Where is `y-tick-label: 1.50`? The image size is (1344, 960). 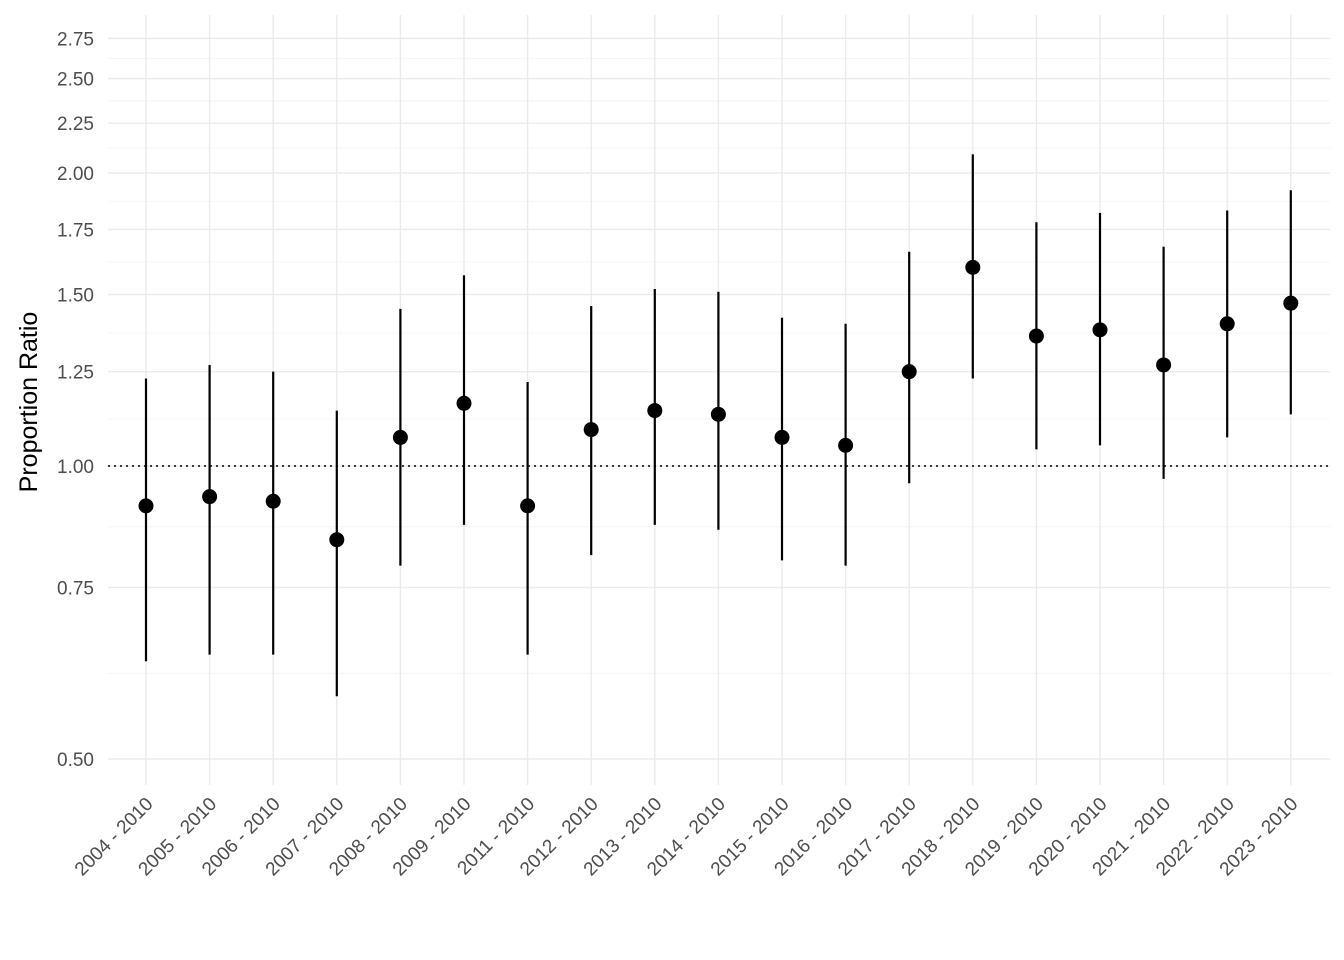
y-tick-label: 1.50 is located at coordinates (75, 296).